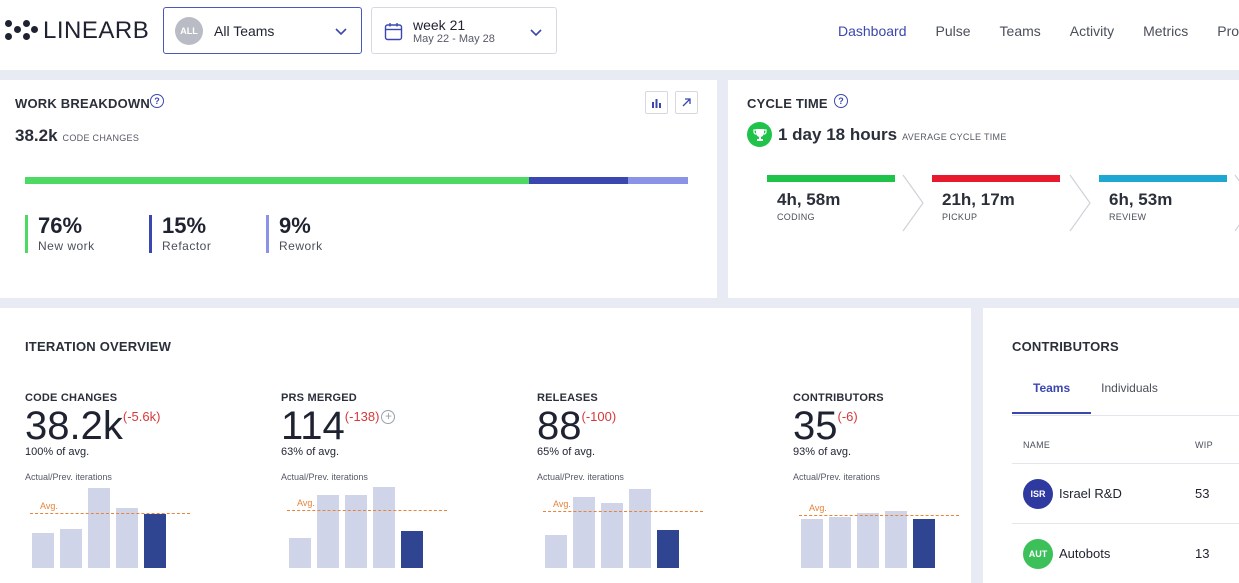 This screenshot has width=1239, height=583. I want to click on review-bar, so click(1163, 178).